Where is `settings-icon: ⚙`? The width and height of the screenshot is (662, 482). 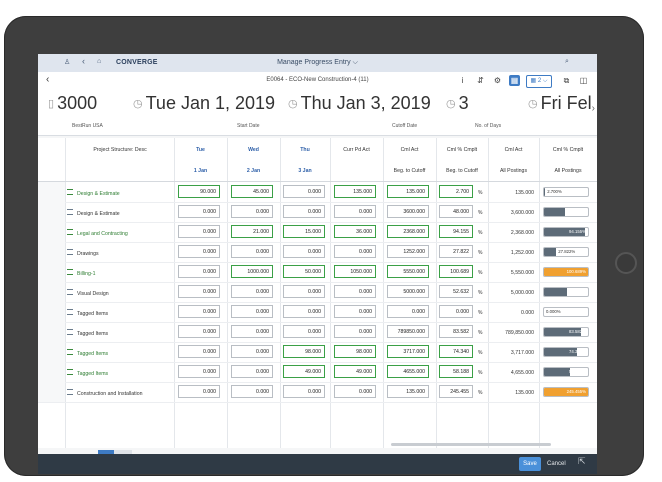 settings-icon: ⚙ is located at coordinates (497, 80).